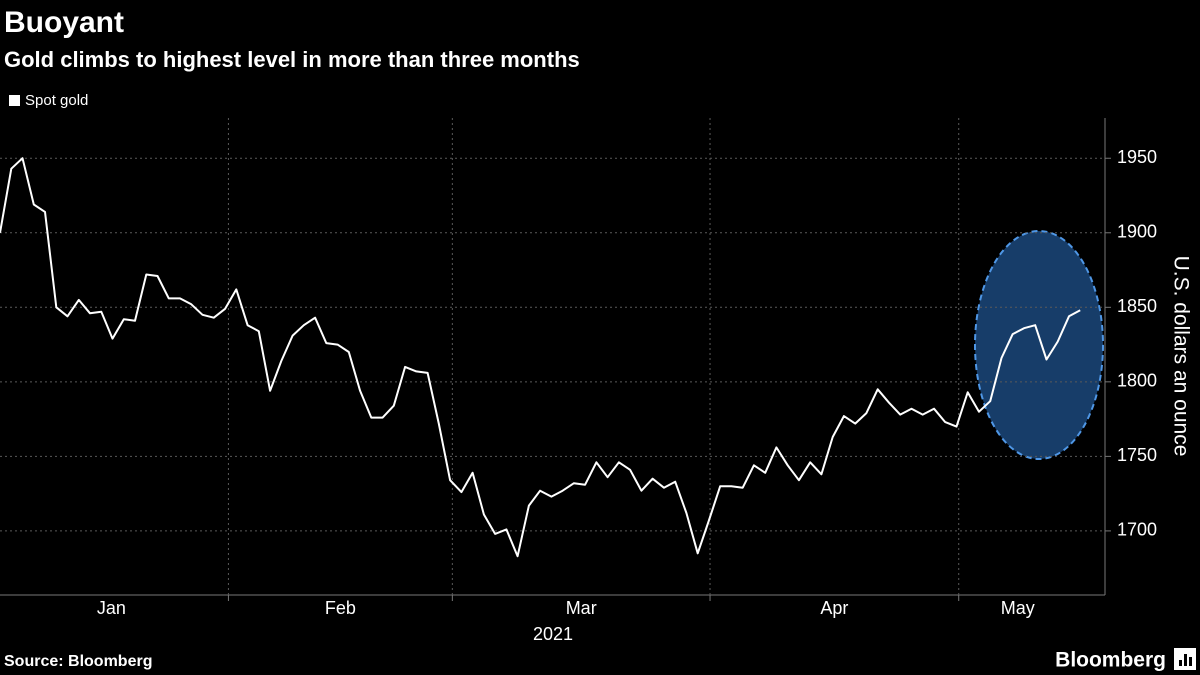 The image size is (1200, 675). I want to click on y-axis-label: U.S. dollars an ounce, so click(1180, 356).